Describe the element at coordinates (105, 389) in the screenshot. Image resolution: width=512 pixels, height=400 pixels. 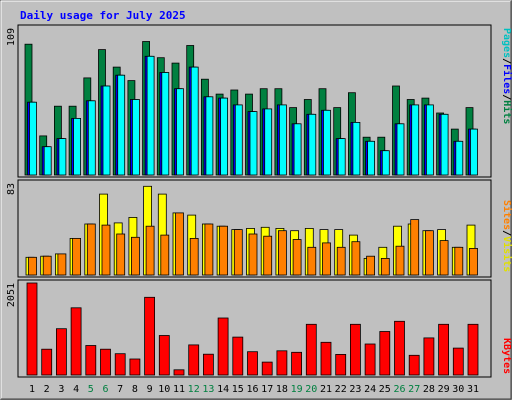
I see `x-tick-label: 6` at that location.